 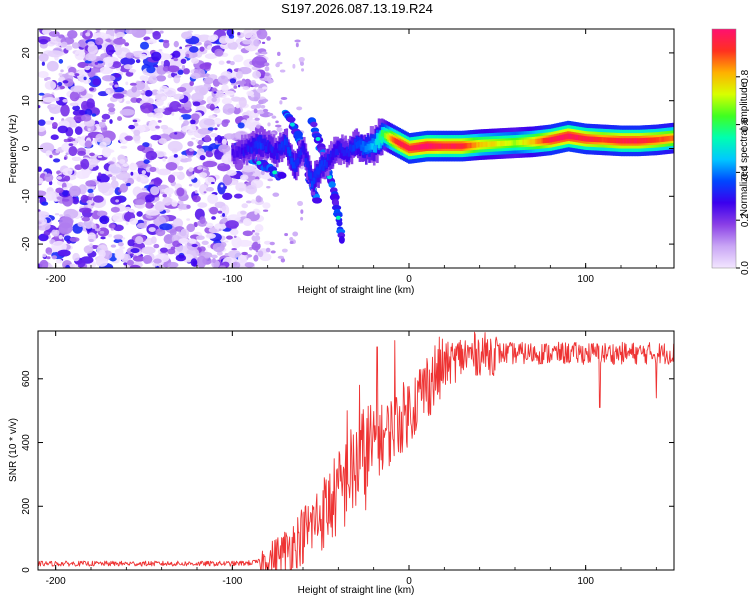 What do you see at coordinates (356, 290) in the screenshot?
I see `spectrogram-x-label: Height of straight line (km)` at bounding box center [356, 290].